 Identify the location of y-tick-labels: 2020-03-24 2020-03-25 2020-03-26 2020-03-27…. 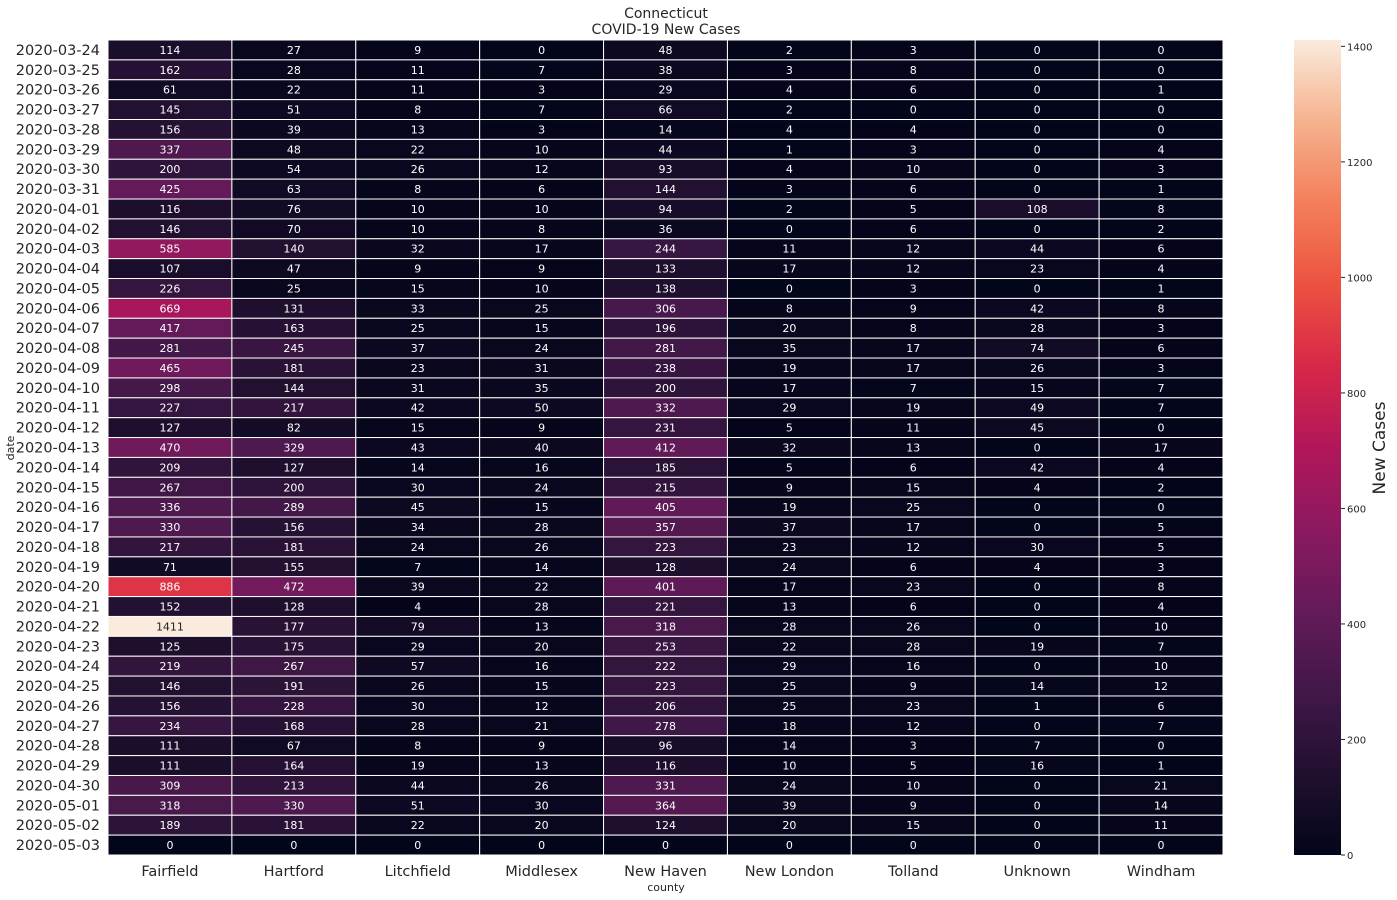
(58, 448).